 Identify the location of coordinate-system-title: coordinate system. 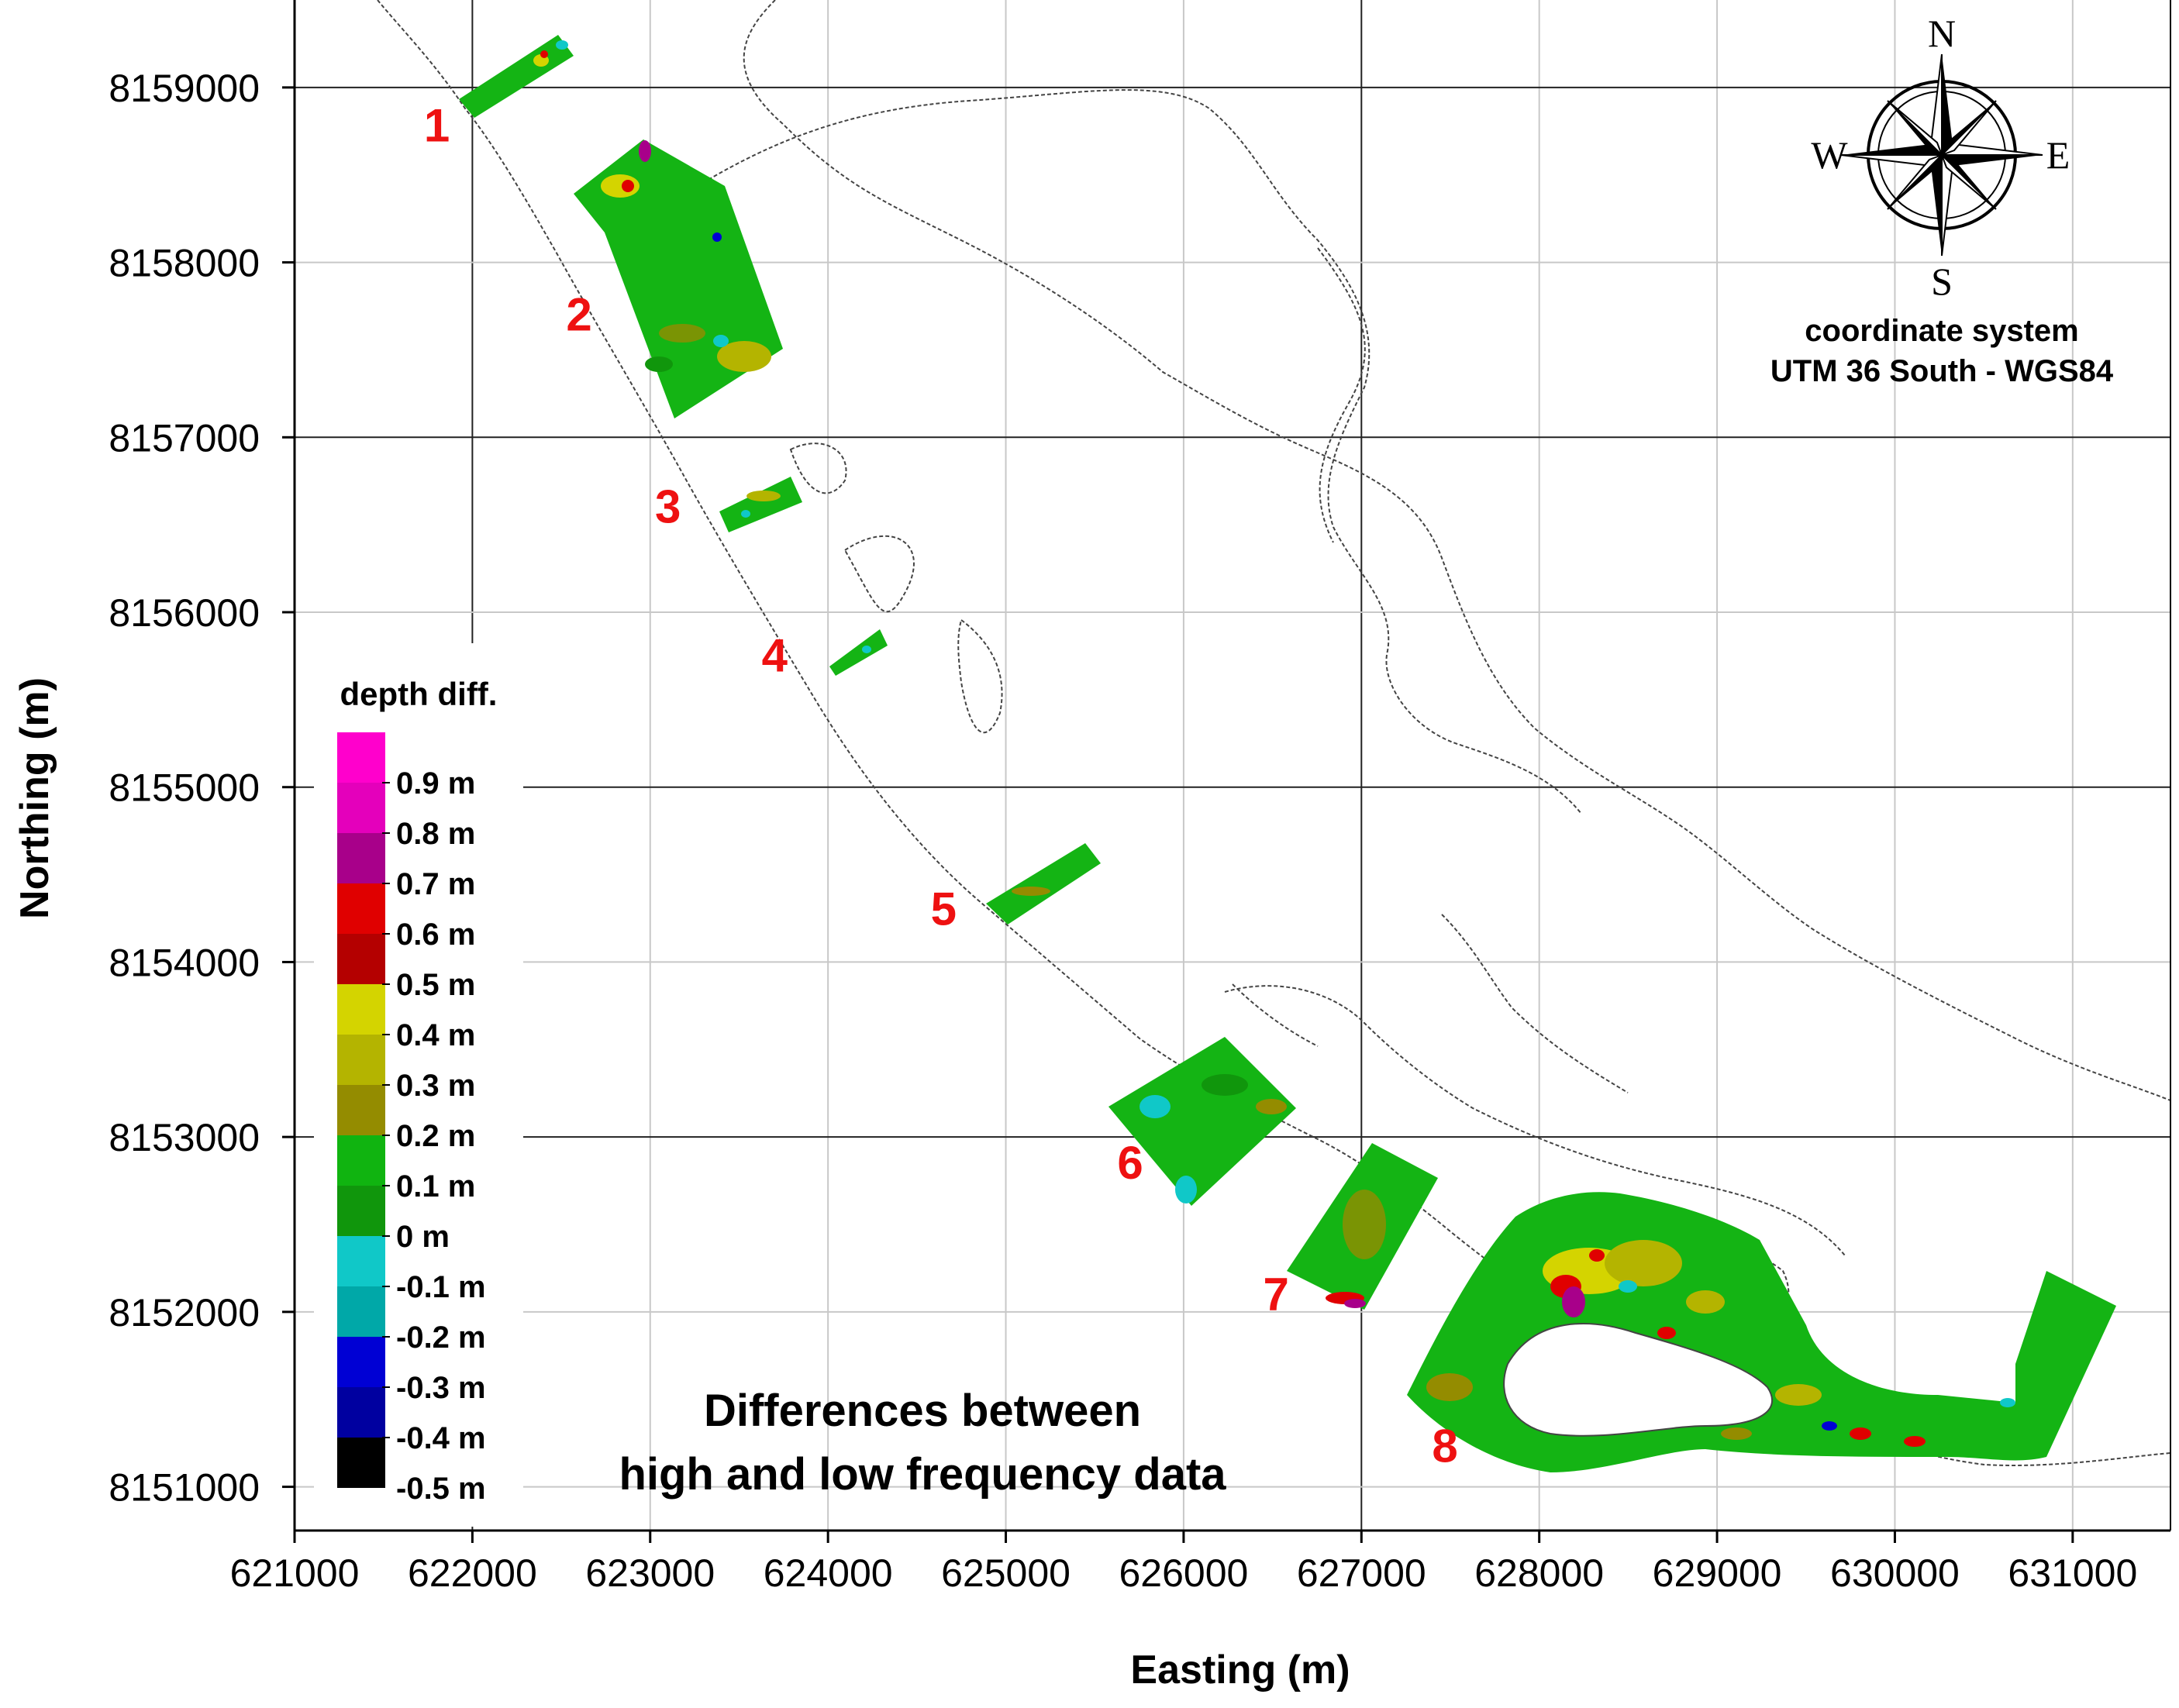
(1941, 331).